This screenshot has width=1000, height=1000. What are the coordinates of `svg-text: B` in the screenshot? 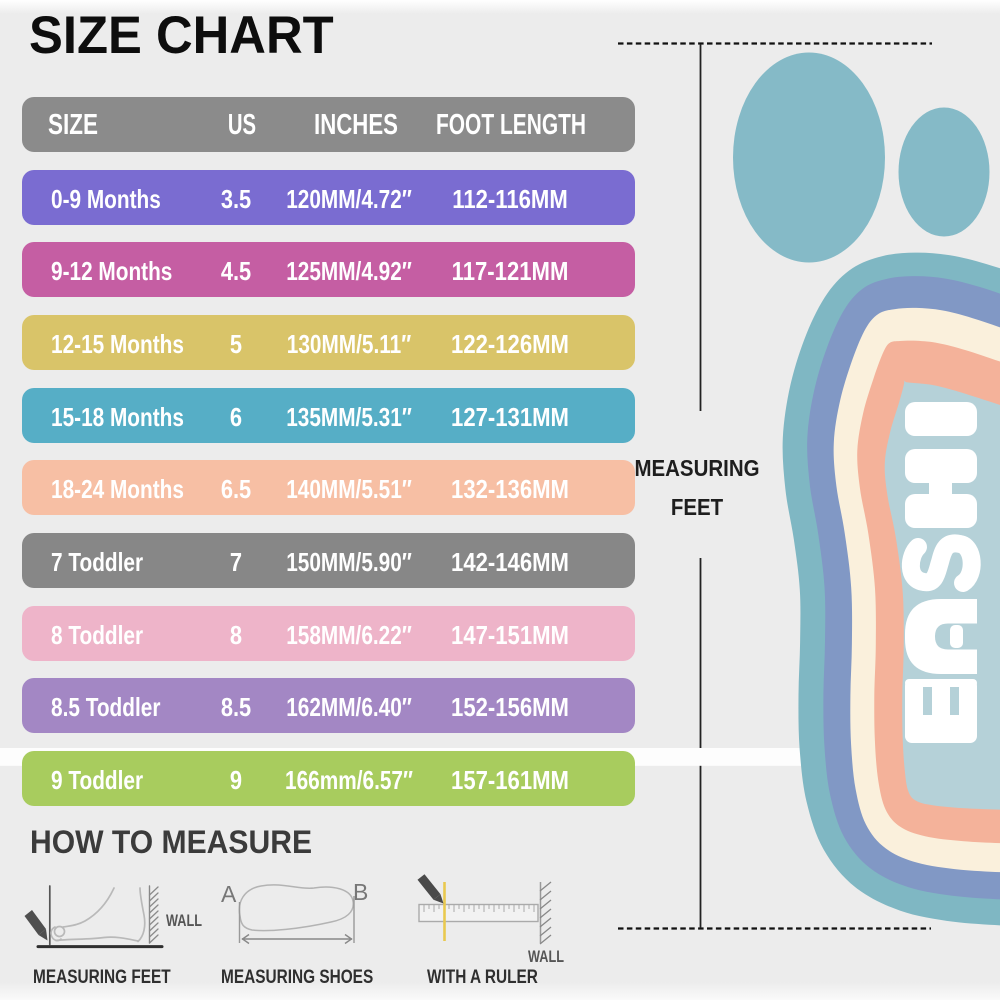 It's located at (360, 892).